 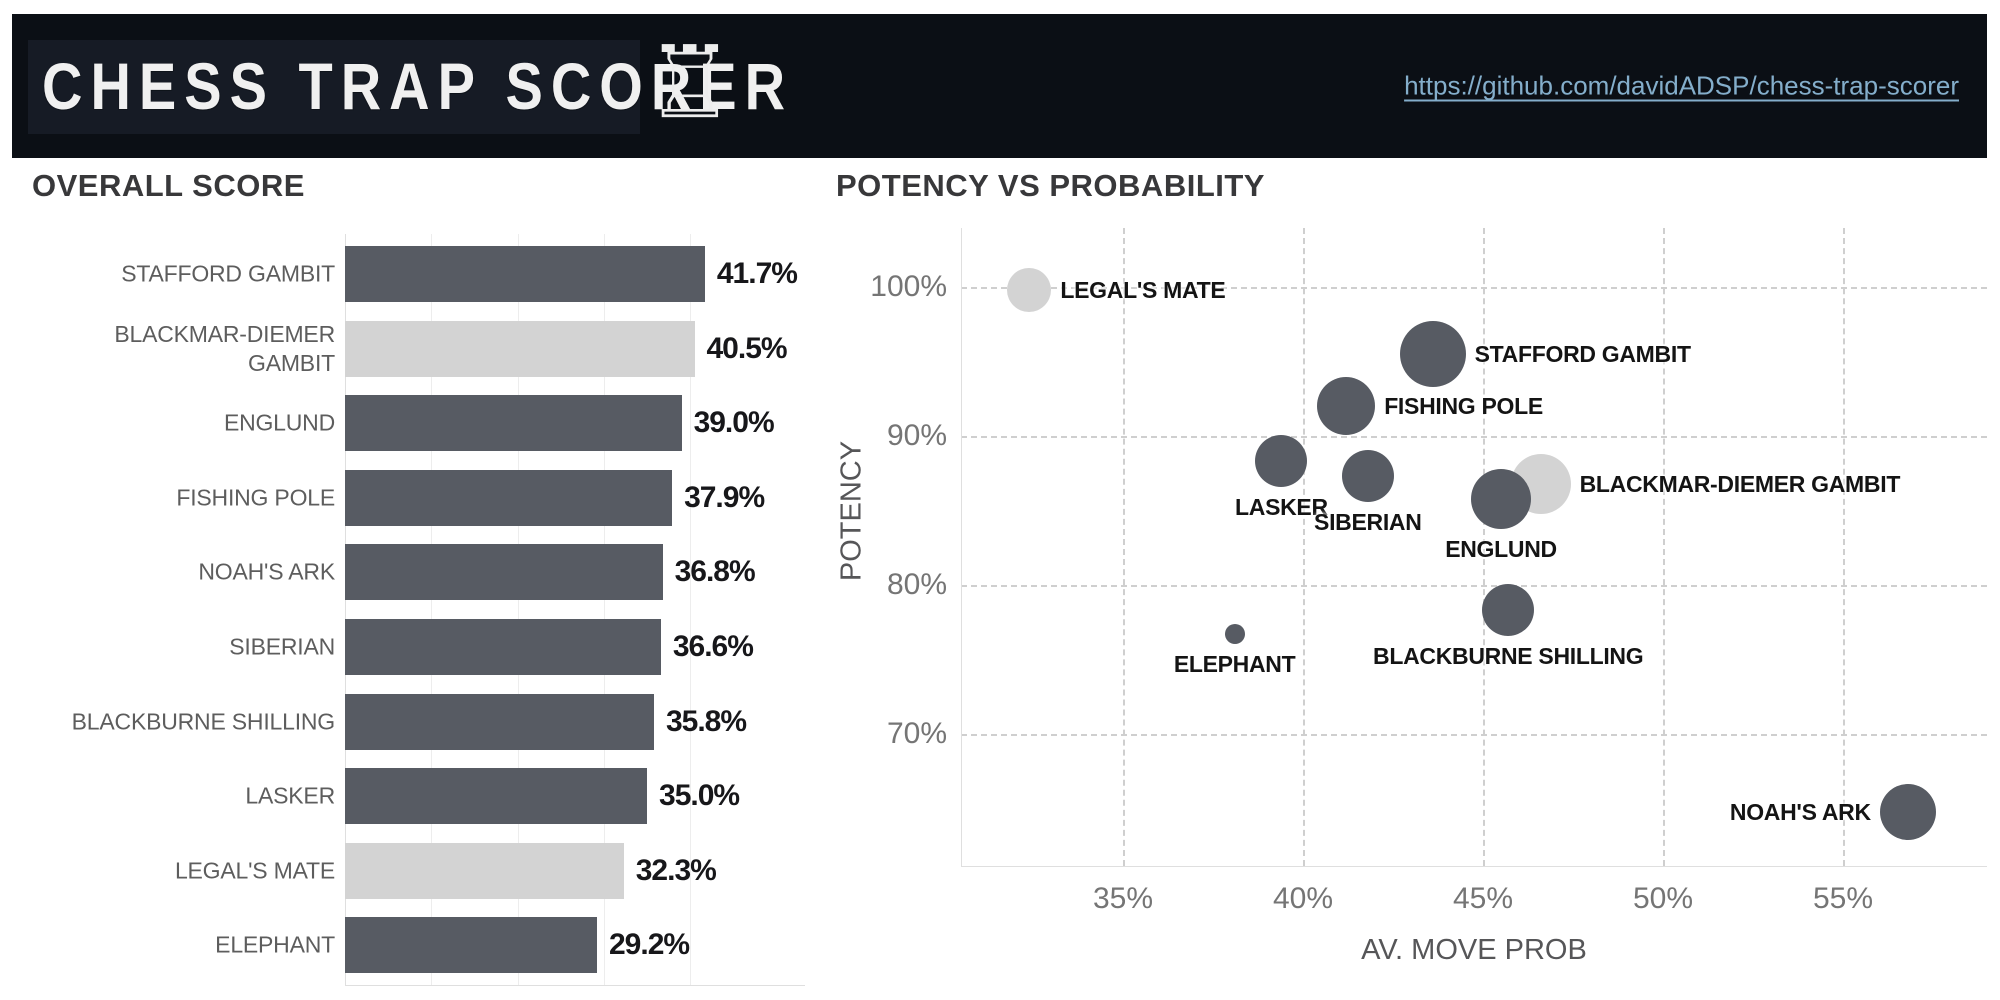 I want to click on scatter-point-label: FISHING POLE, so click(x=1463, y=406).